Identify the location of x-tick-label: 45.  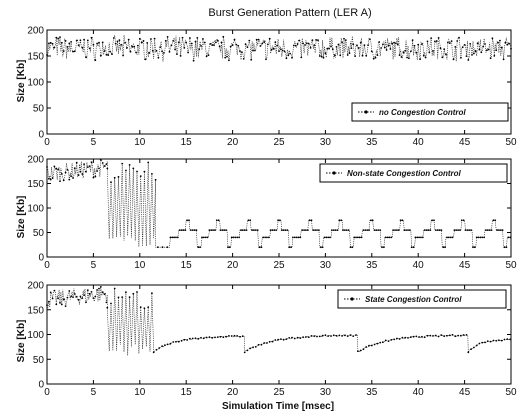
(465, 142).